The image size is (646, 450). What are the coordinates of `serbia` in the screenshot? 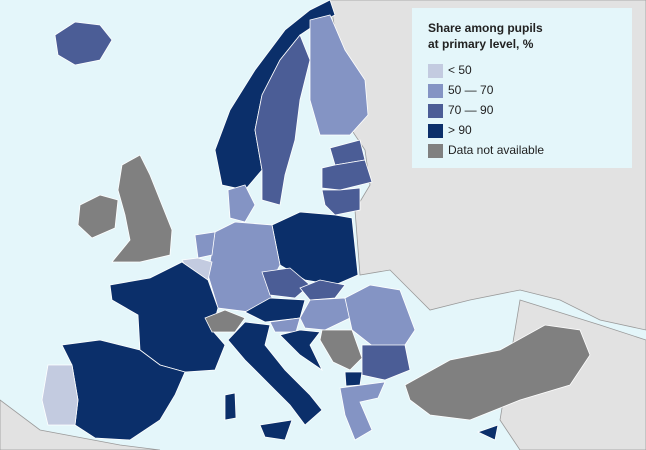 It's located at (341, 350).